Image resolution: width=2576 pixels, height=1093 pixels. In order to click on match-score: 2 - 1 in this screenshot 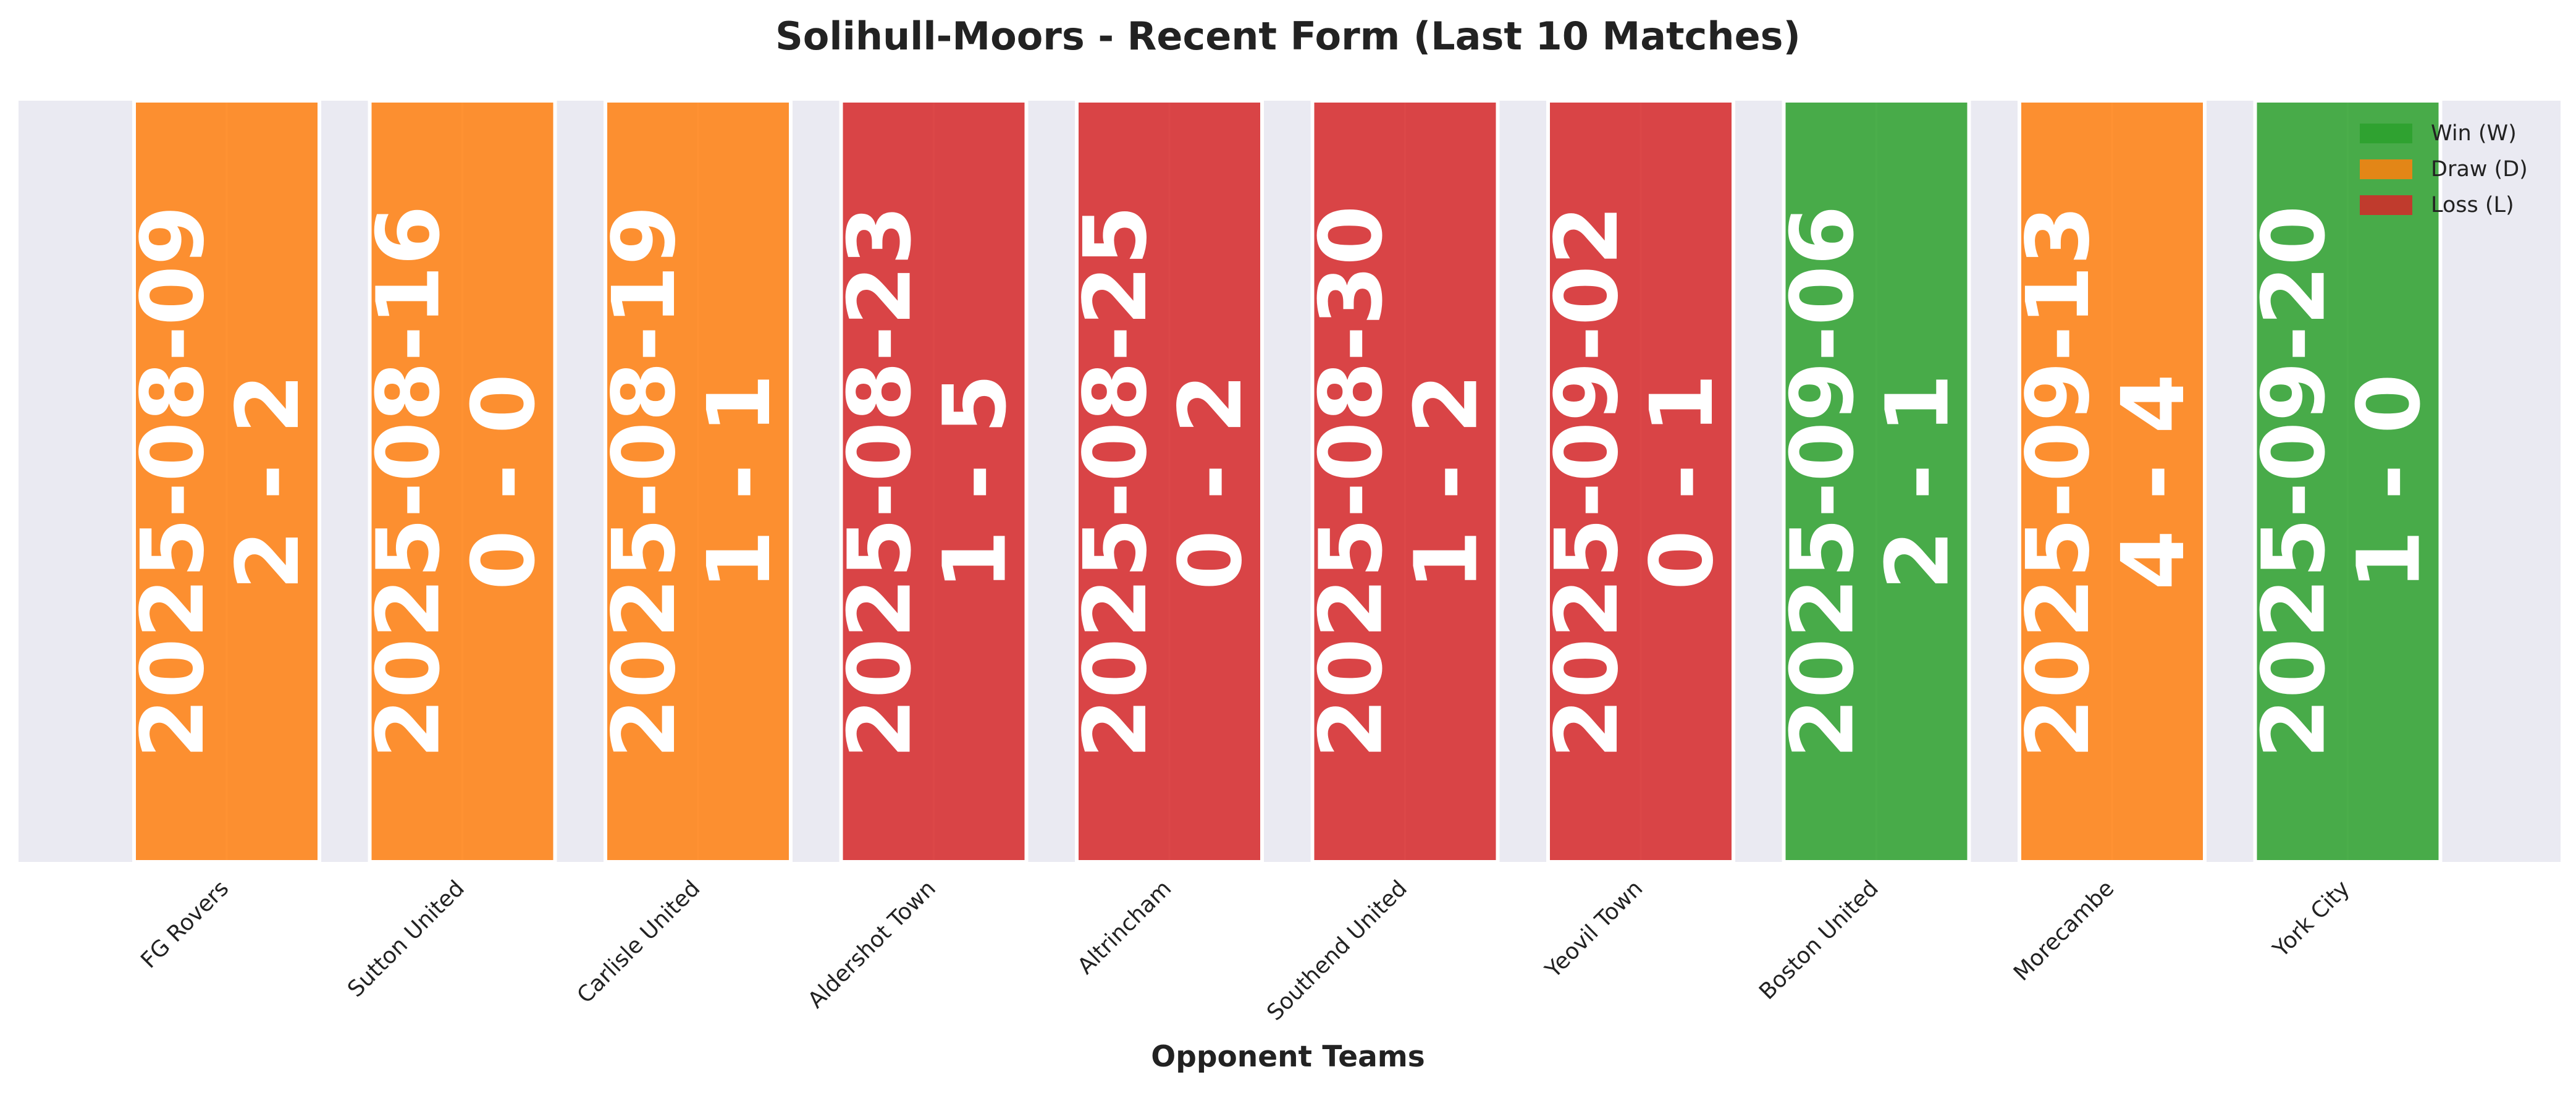, I will do `click(1918, 482)`.